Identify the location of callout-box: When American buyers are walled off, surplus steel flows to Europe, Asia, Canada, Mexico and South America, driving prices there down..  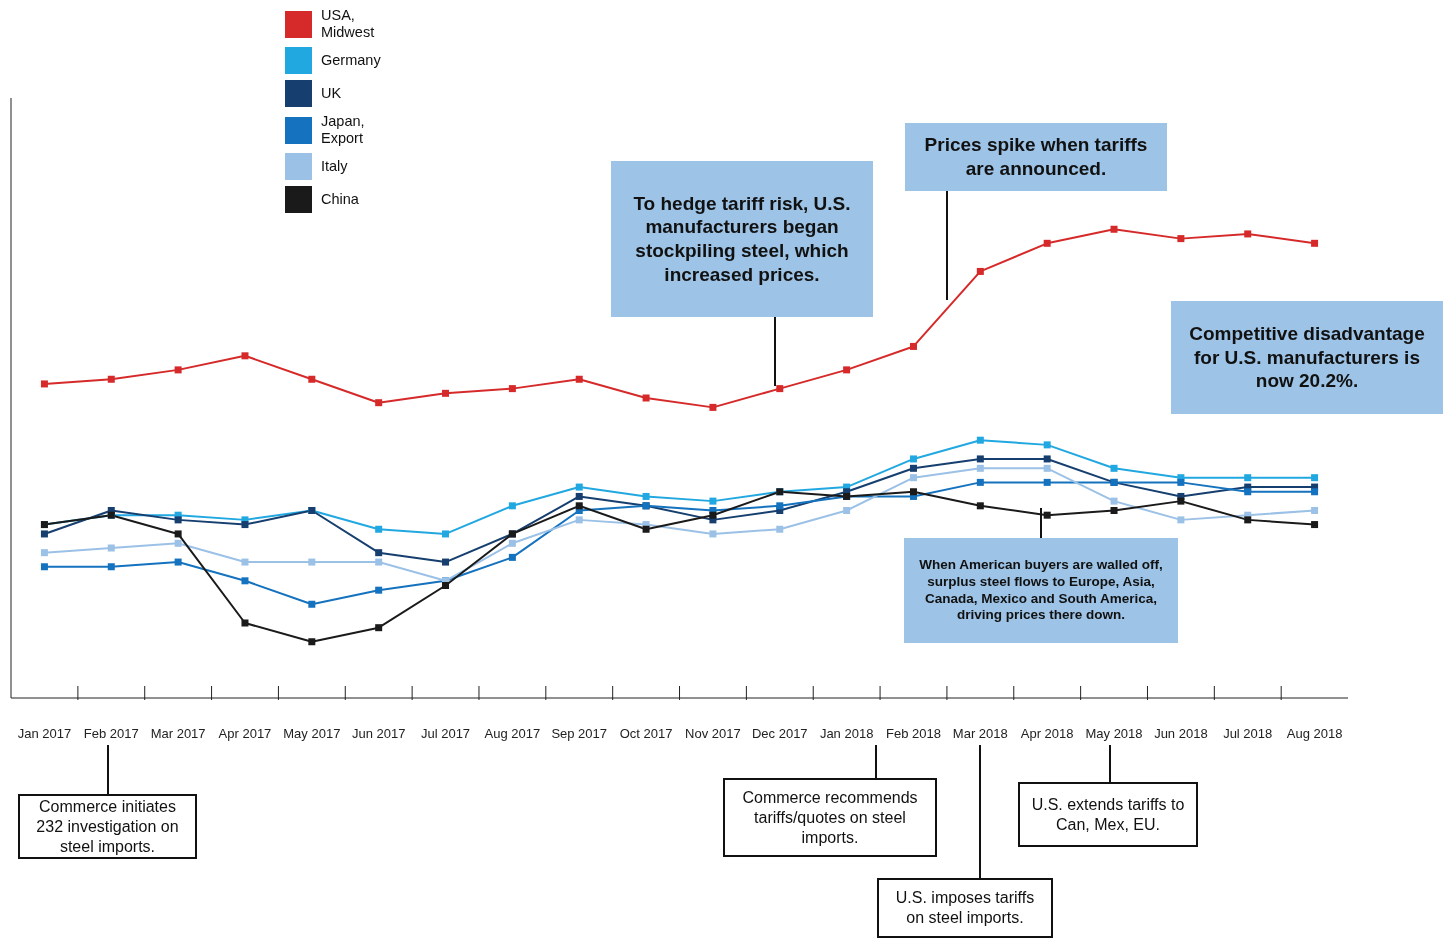
(1041, 590).